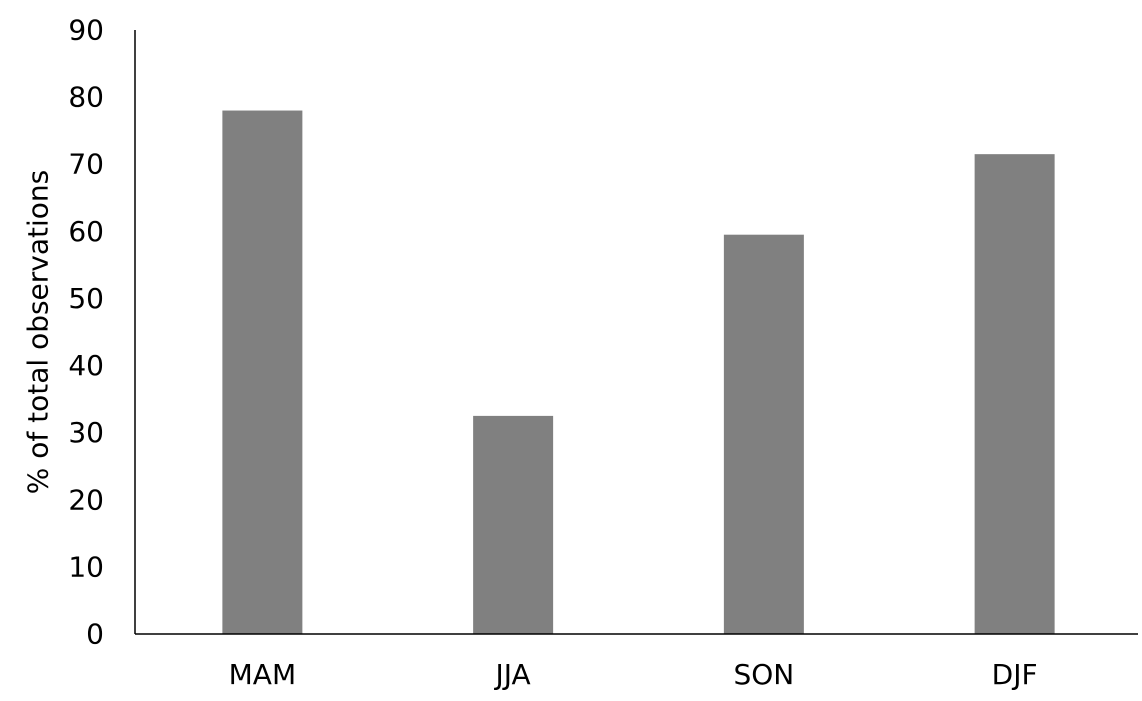 This screenshot has height=701, width=1142. What do you see at coordinates (1015, 674) in the screenshot?
I see `x-category-label: DJF` at bounding box center [1015, 674].